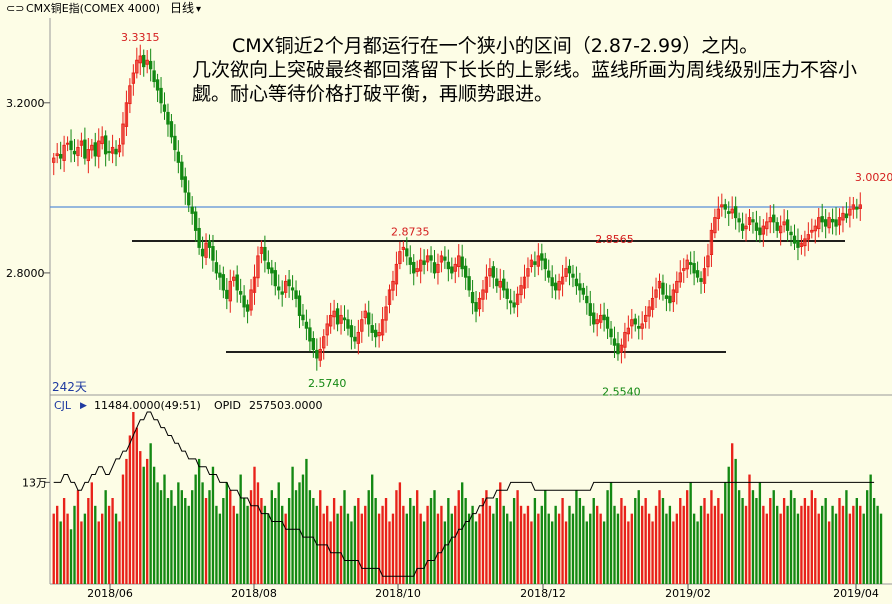 The height and width of the screenshot is (604, 892). I want to click on period-selector: 日线, so click(182, 8).